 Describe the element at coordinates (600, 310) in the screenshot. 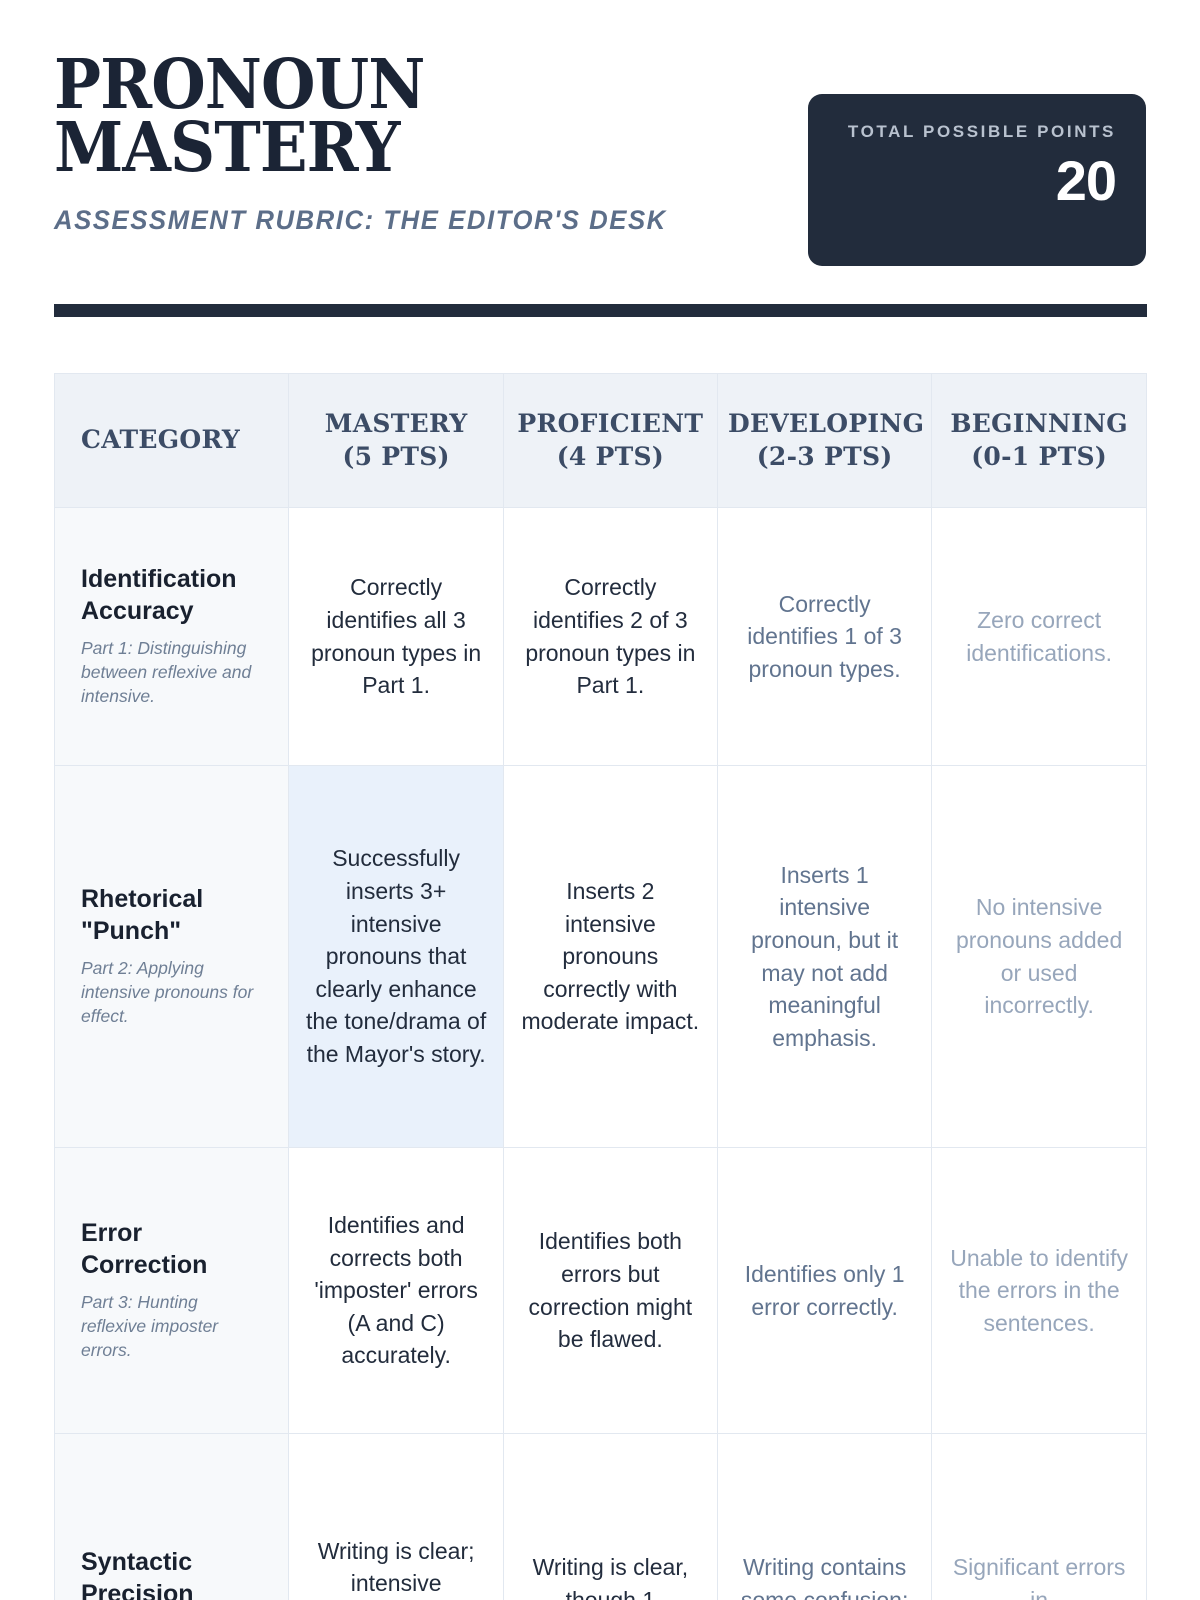

I see `header-divider-rule` at that location.